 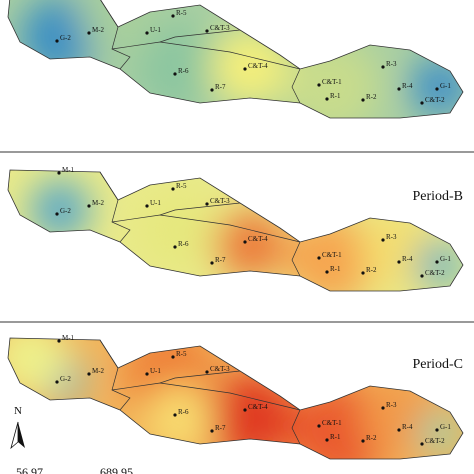 What do you see at coordinates (17, 427) in the screenshot?
I see `north-arrow: N` at bounding box center [17, 427].